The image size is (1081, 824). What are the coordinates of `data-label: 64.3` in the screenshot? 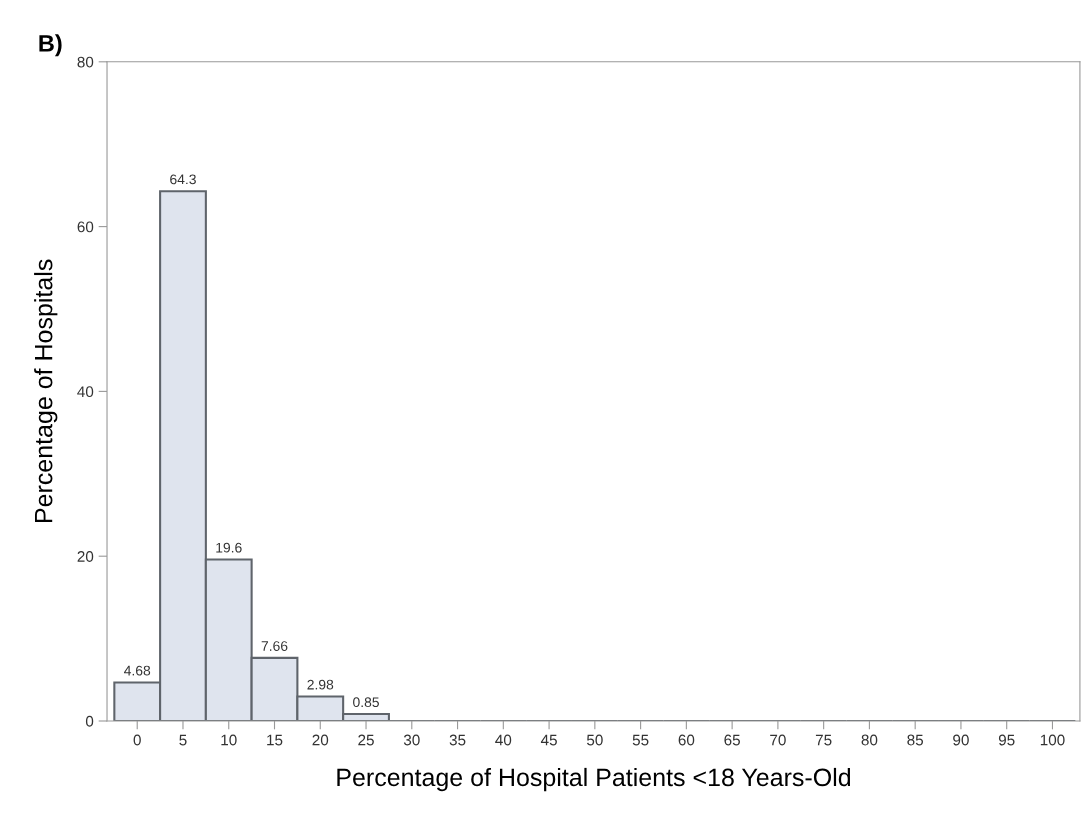 It's located at (183, 179).